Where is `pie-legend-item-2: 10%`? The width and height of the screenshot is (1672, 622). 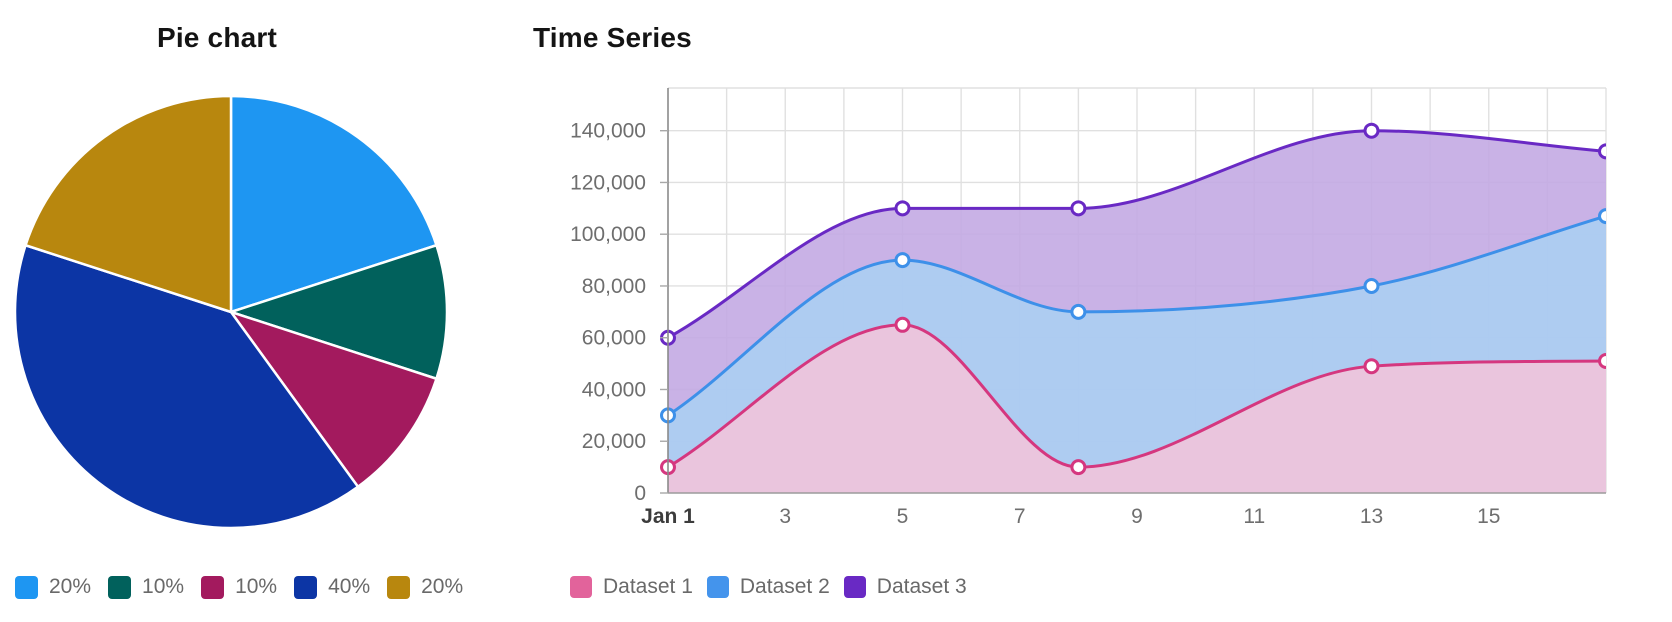
pie-legend-item-2: 10% is located at coordinates (146, 587).